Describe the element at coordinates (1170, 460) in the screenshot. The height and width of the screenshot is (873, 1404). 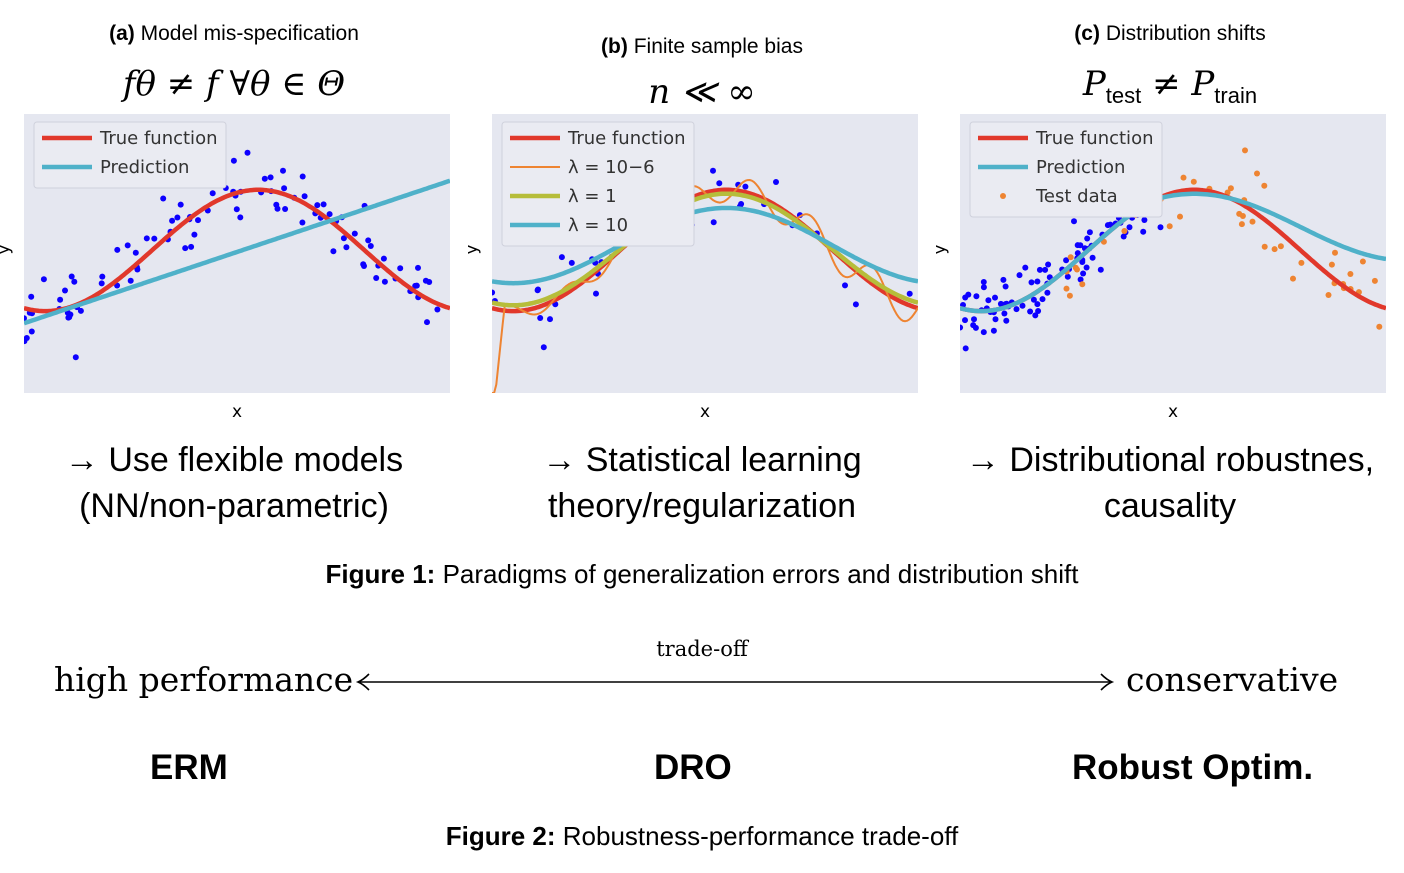
I see `panel-c-takeaway-line1: → Distributional robustnes,` at that location.